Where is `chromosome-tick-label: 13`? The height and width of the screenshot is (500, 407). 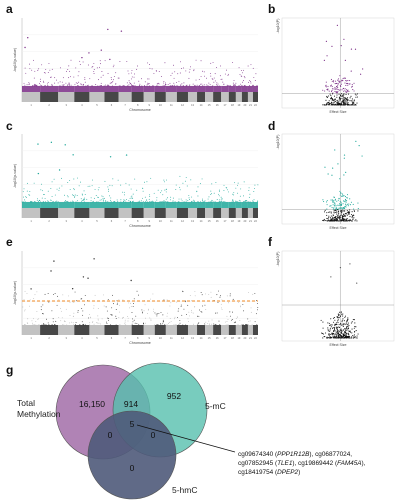 chromosome-tick-label: 13 is located at coordinates (192, 105).